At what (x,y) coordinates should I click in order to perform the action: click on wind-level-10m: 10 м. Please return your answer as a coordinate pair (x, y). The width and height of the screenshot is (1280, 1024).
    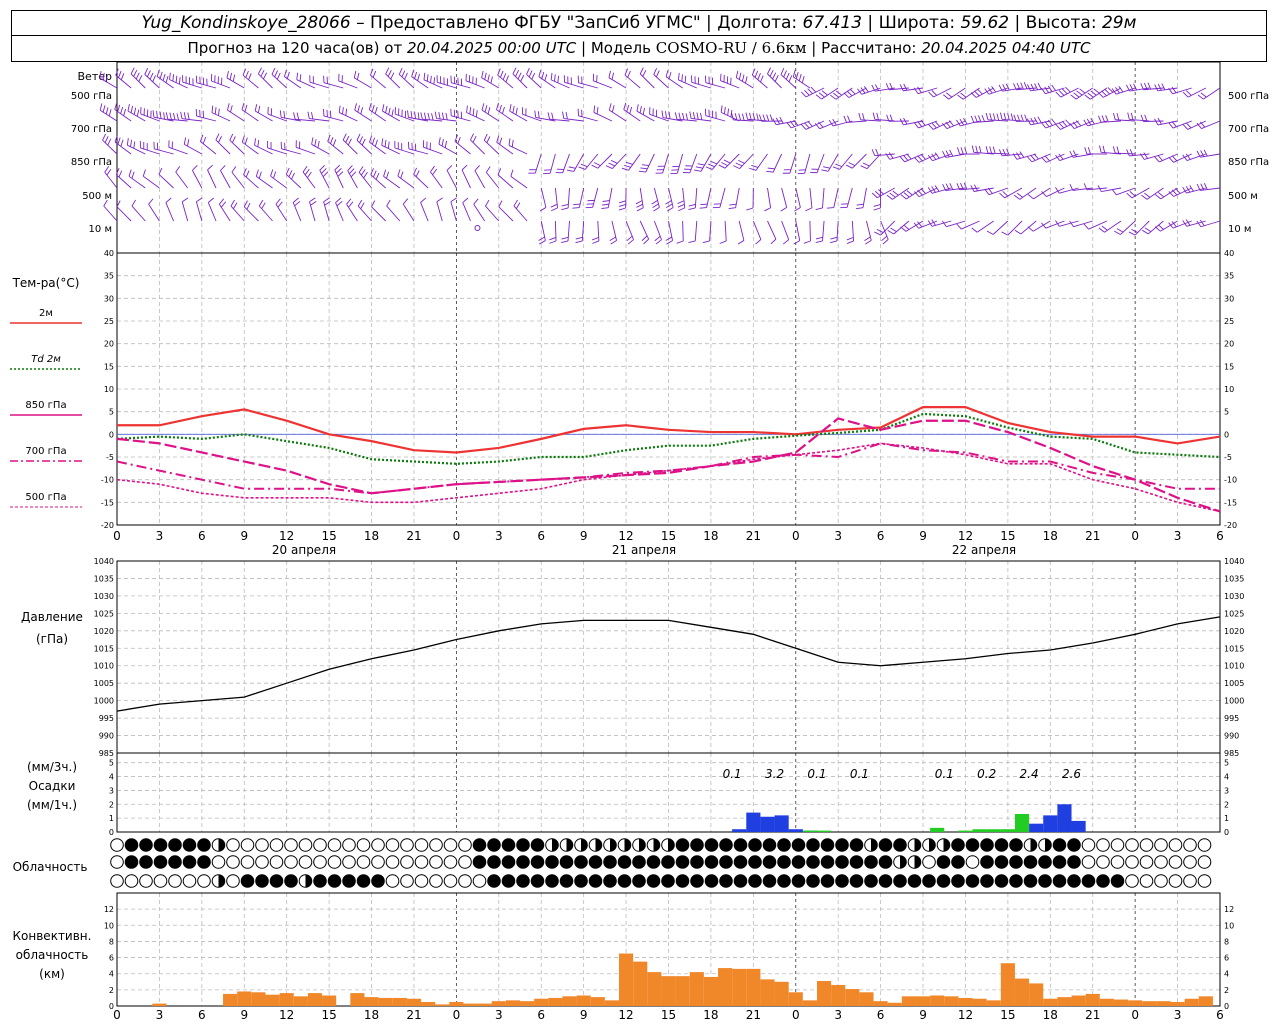
    Looking at the image, I should click on (100, 229).